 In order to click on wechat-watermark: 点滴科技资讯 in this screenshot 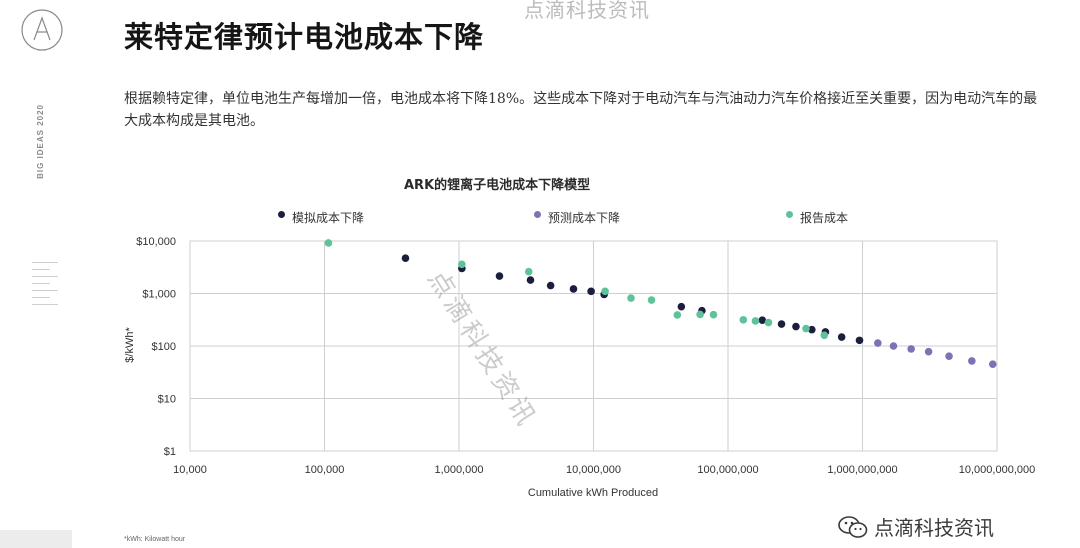, I will do `click(916, 526)`.